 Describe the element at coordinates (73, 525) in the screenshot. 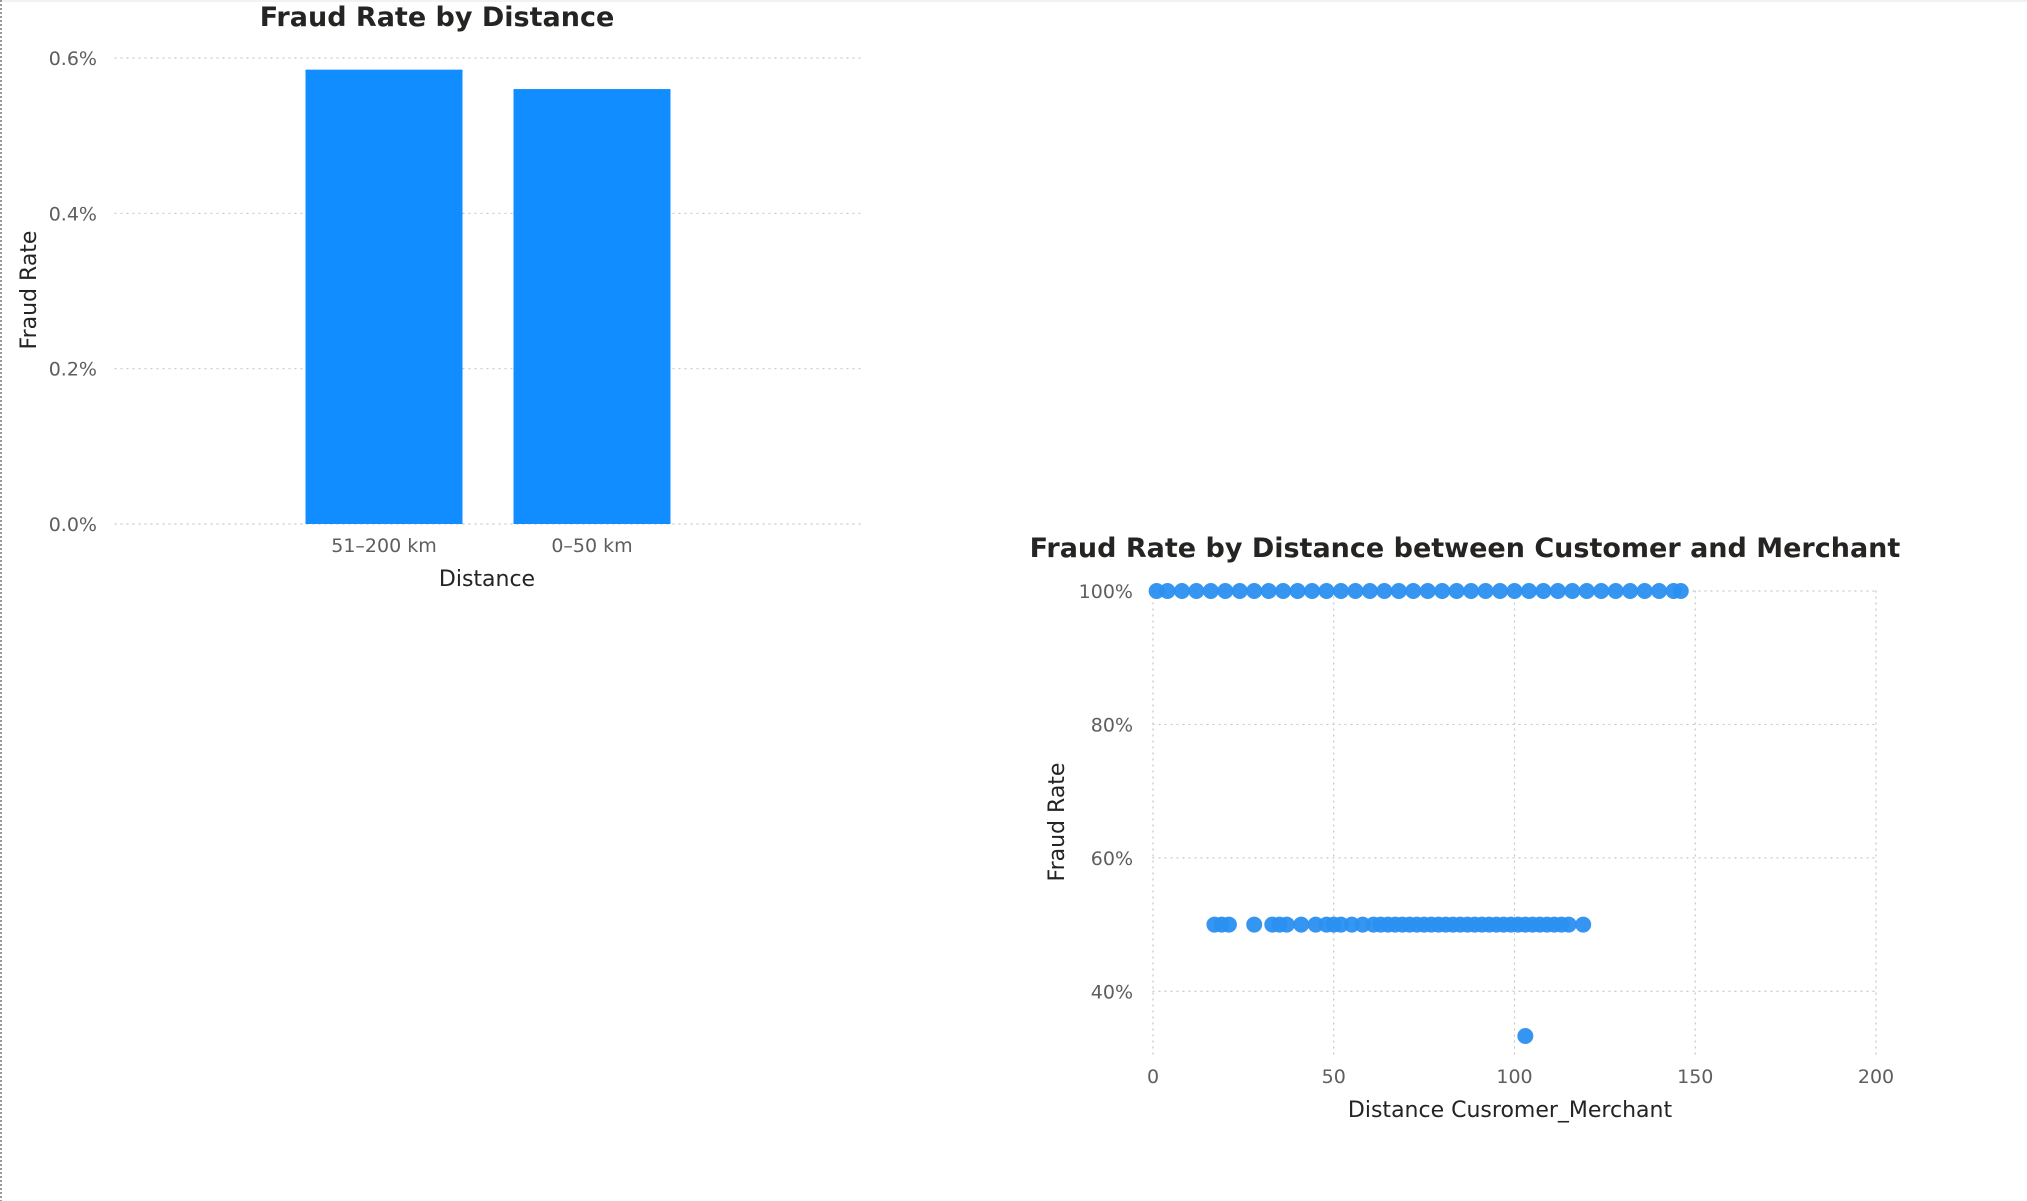

I see `bar-y-tick-label: 0.0%` at that location.